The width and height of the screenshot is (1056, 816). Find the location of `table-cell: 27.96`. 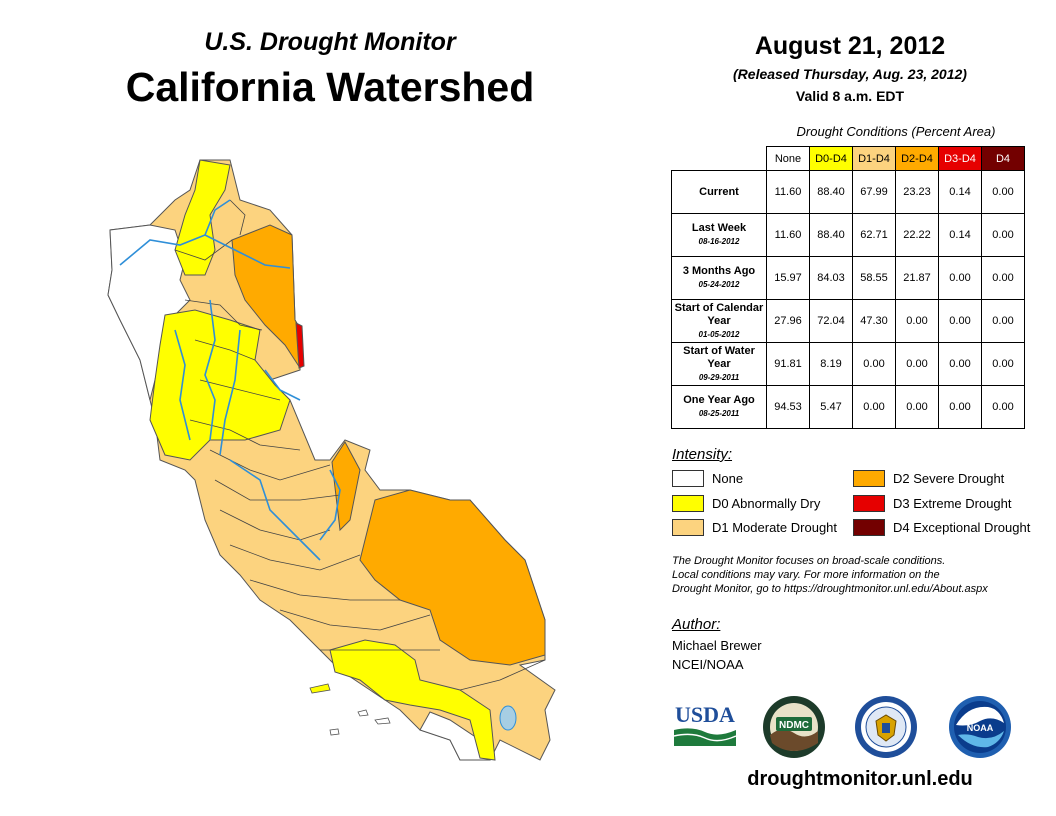

table-cell: 27.96 is located at coordinates (788, 321).